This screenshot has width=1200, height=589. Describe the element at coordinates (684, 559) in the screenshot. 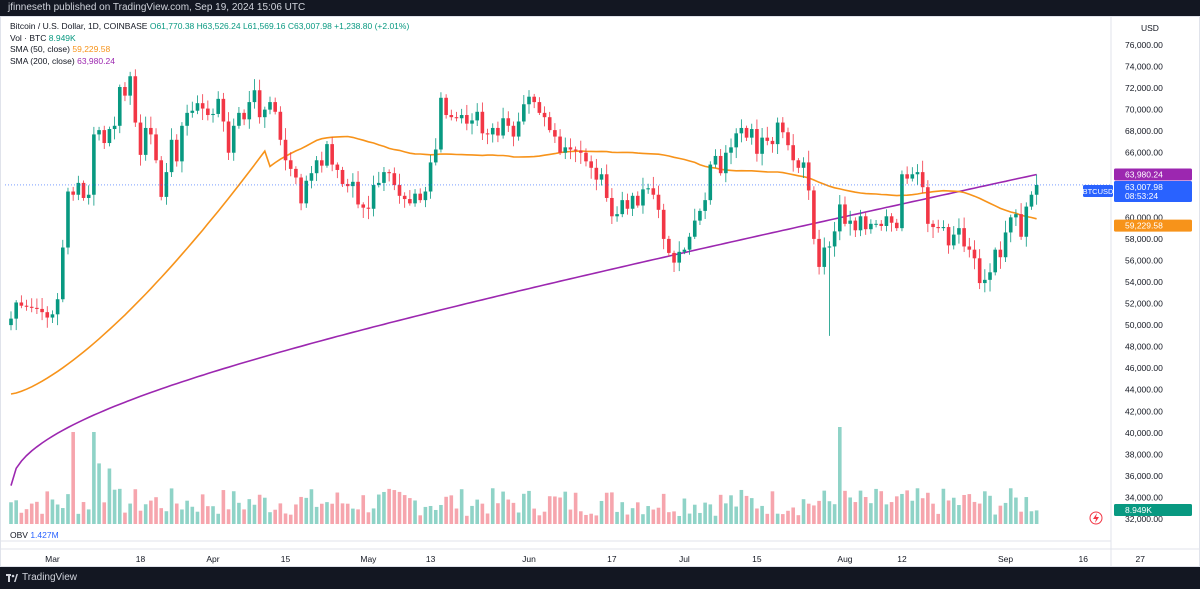

I see `x-tick-label: Jul` at that location.